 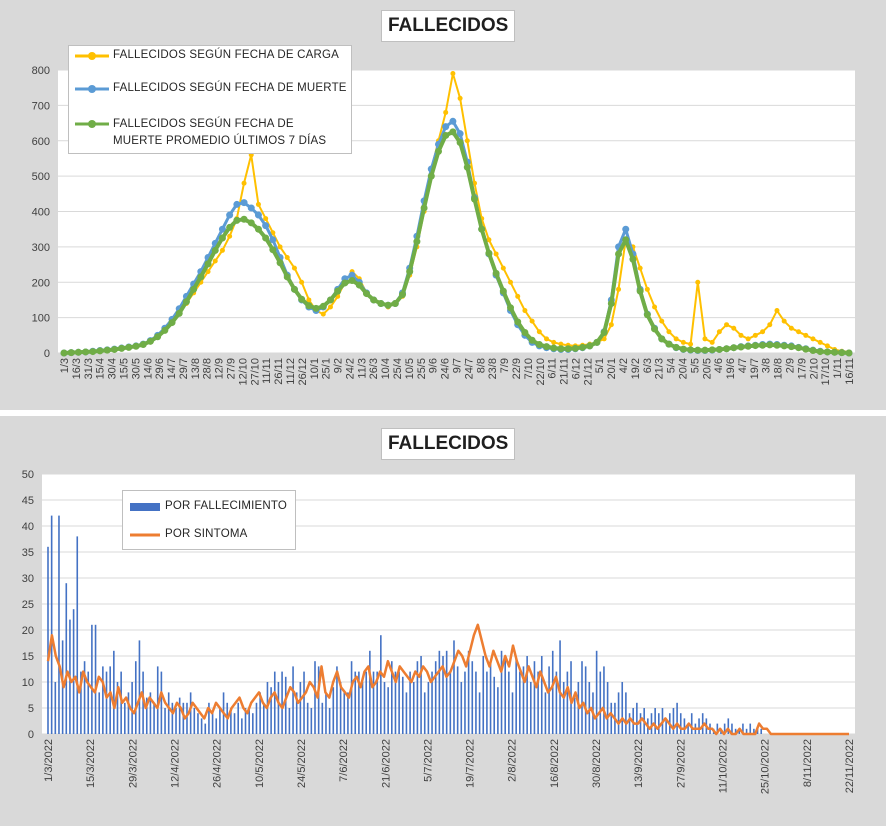 I want to click on x-tick-label: 16/3, so click(x=77, y=368).